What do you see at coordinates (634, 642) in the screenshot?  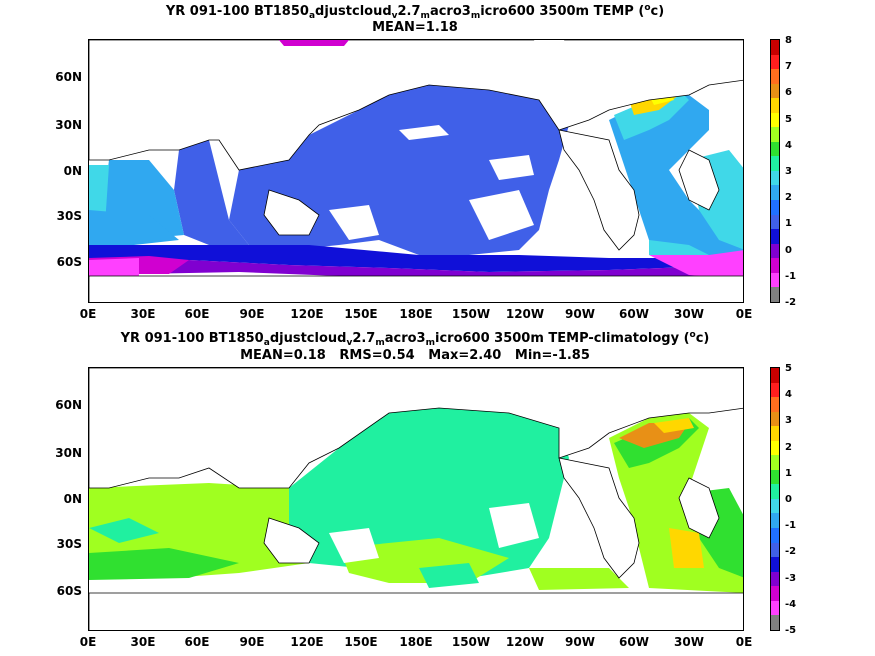 I see `panel2-lon-60w: 60W` at bounding box center [634, 642].